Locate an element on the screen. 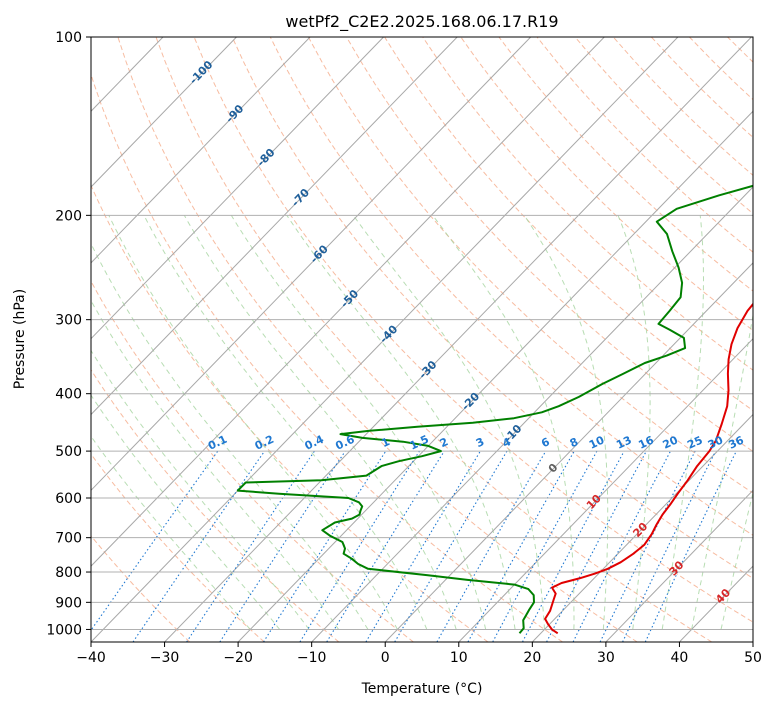 The height and width of the screenshot is (708, 775). x-tick-label: −10 is located at coordinates (312, 658).